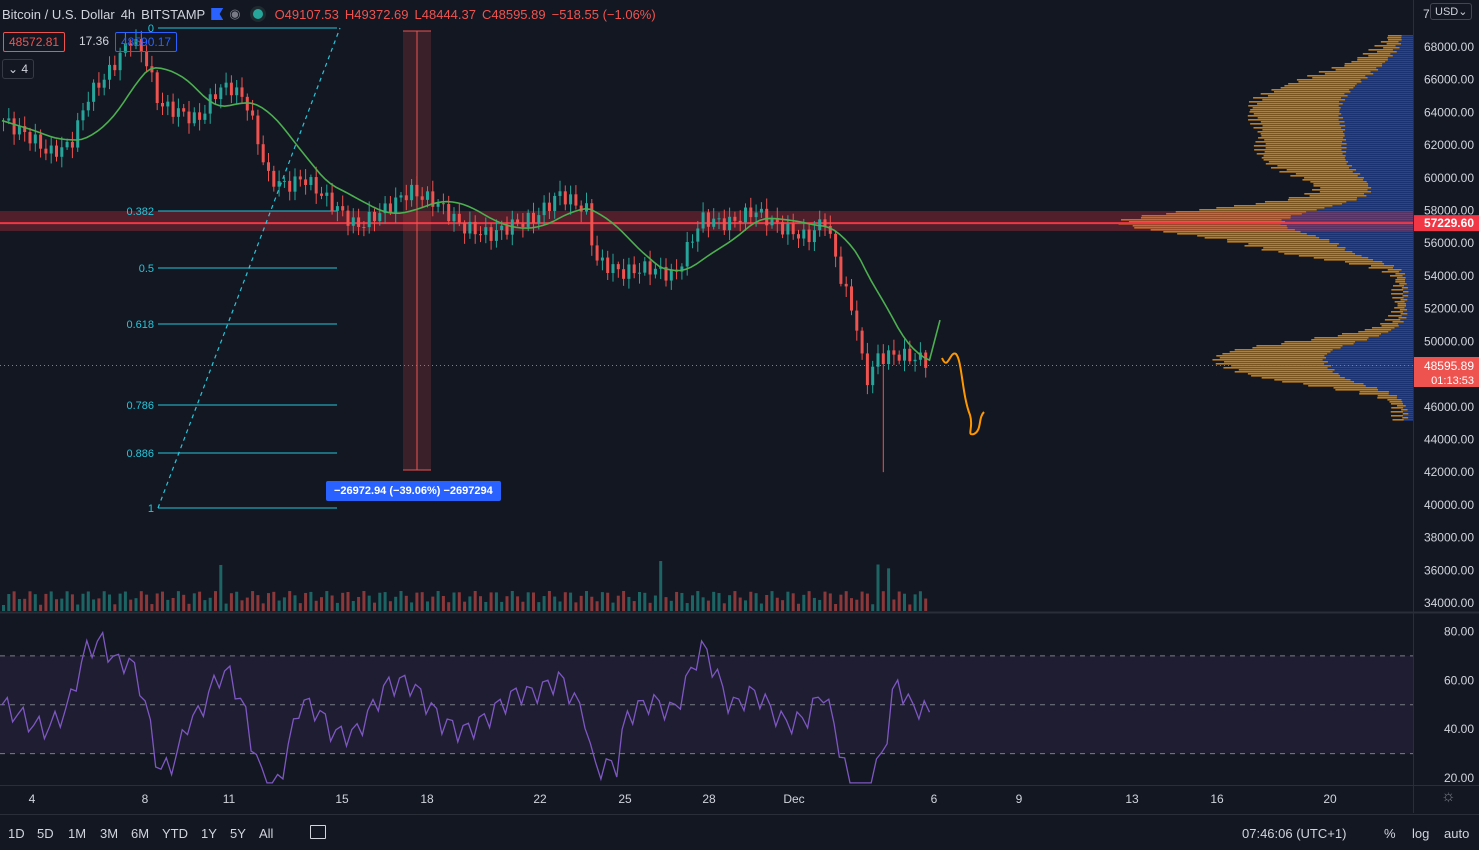 The height and width of the screenshot is (850, 1479). What do you see at coordinates (1390, 833) in the screenshot?
I see `percent-scale-toggle: %` at bounding box center [1390, 833].